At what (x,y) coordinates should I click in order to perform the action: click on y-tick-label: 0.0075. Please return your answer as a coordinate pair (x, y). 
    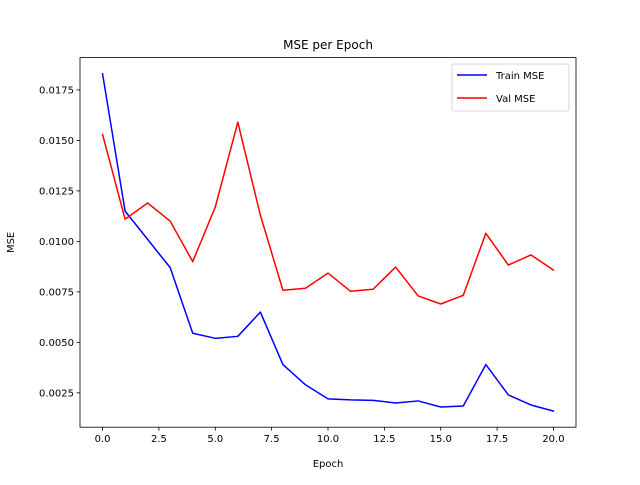
    Looking at the image, I should click on (56, 292).